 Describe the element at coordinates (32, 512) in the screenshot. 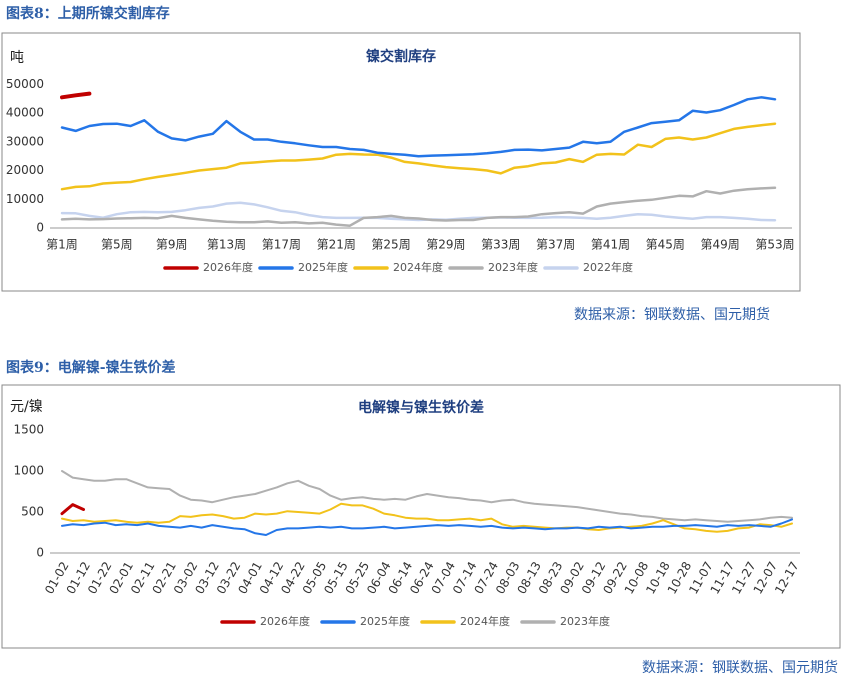

I see `y-tick-label: 500` at that location.